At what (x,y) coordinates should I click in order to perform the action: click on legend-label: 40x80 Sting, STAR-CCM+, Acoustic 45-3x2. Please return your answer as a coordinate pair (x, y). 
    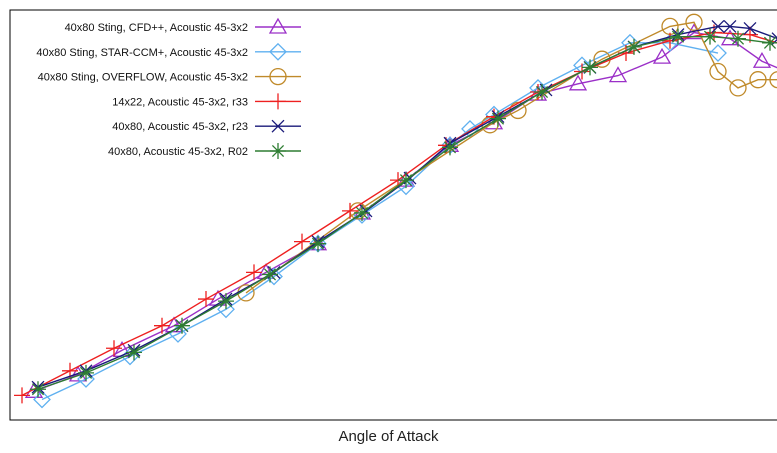
    Looking at the image, I should click on (142, 53).